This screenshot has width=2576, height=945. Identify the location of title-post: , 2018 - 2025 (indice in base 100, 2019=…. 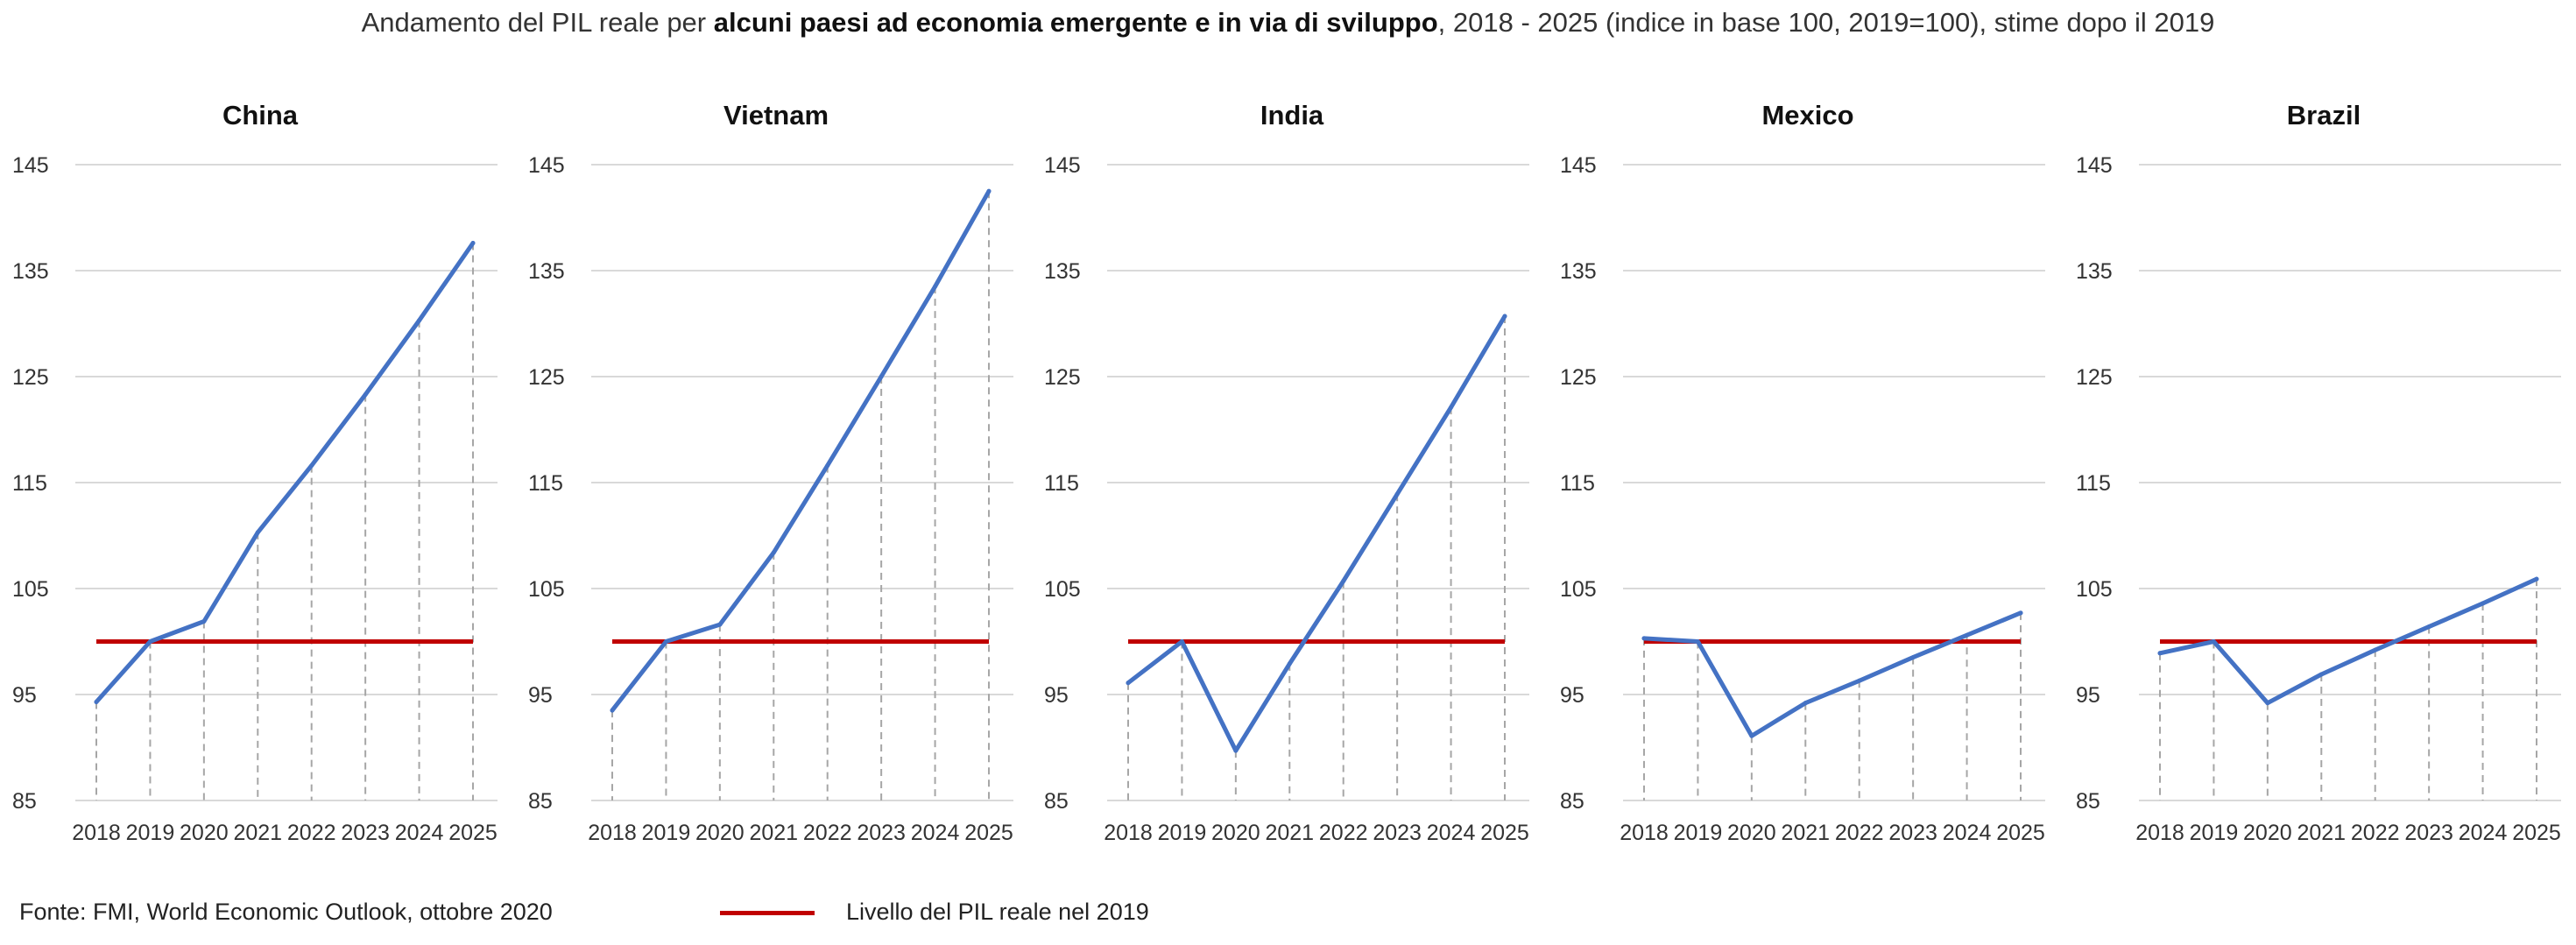
(1826, 22).